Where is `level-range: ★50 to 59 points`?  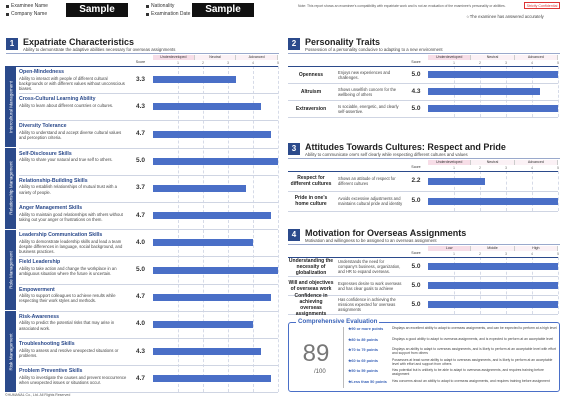
level-range: ★50 to 59 points is located at coordinates (363, 371).